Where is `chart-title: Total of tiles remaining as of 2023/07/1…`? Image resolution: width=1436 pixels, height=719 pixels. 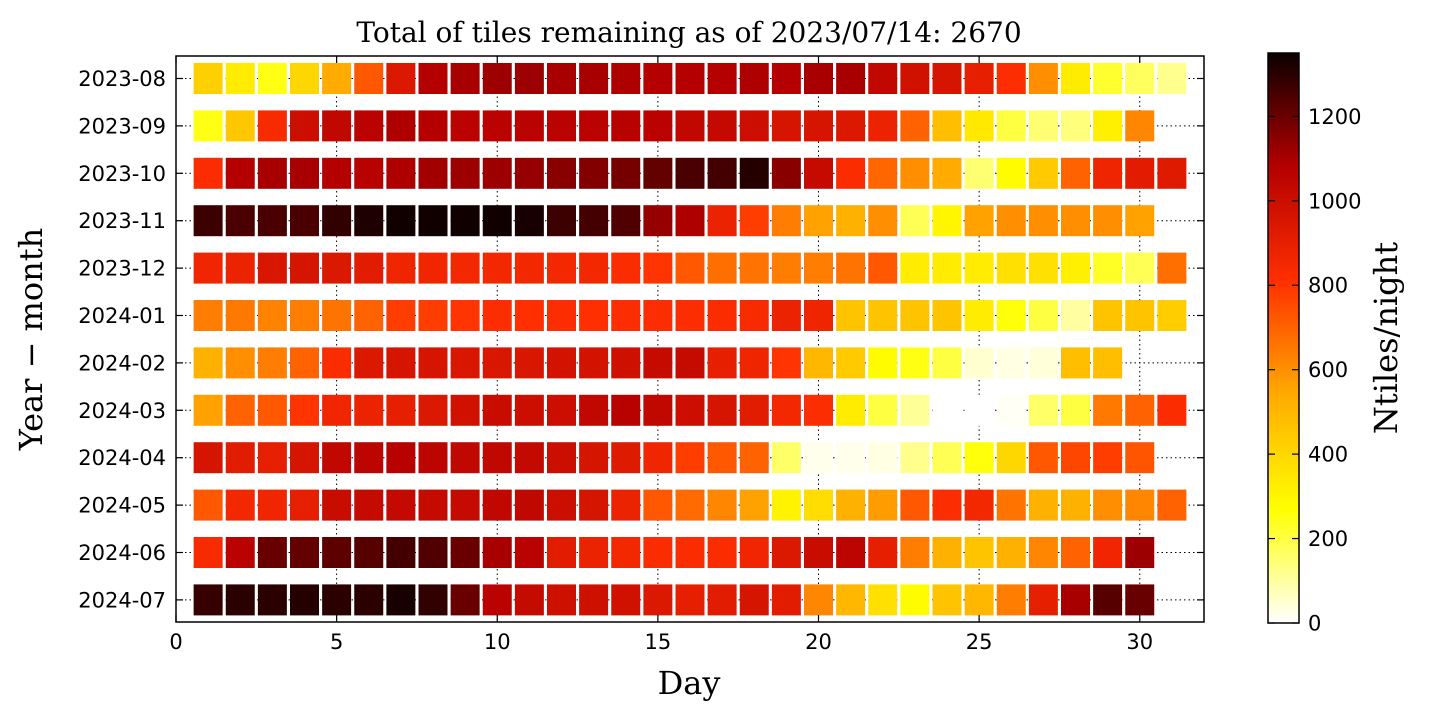
chart-title: Total of tiles remaining as of 2023/07/1… is located at coordinates (688, 32).